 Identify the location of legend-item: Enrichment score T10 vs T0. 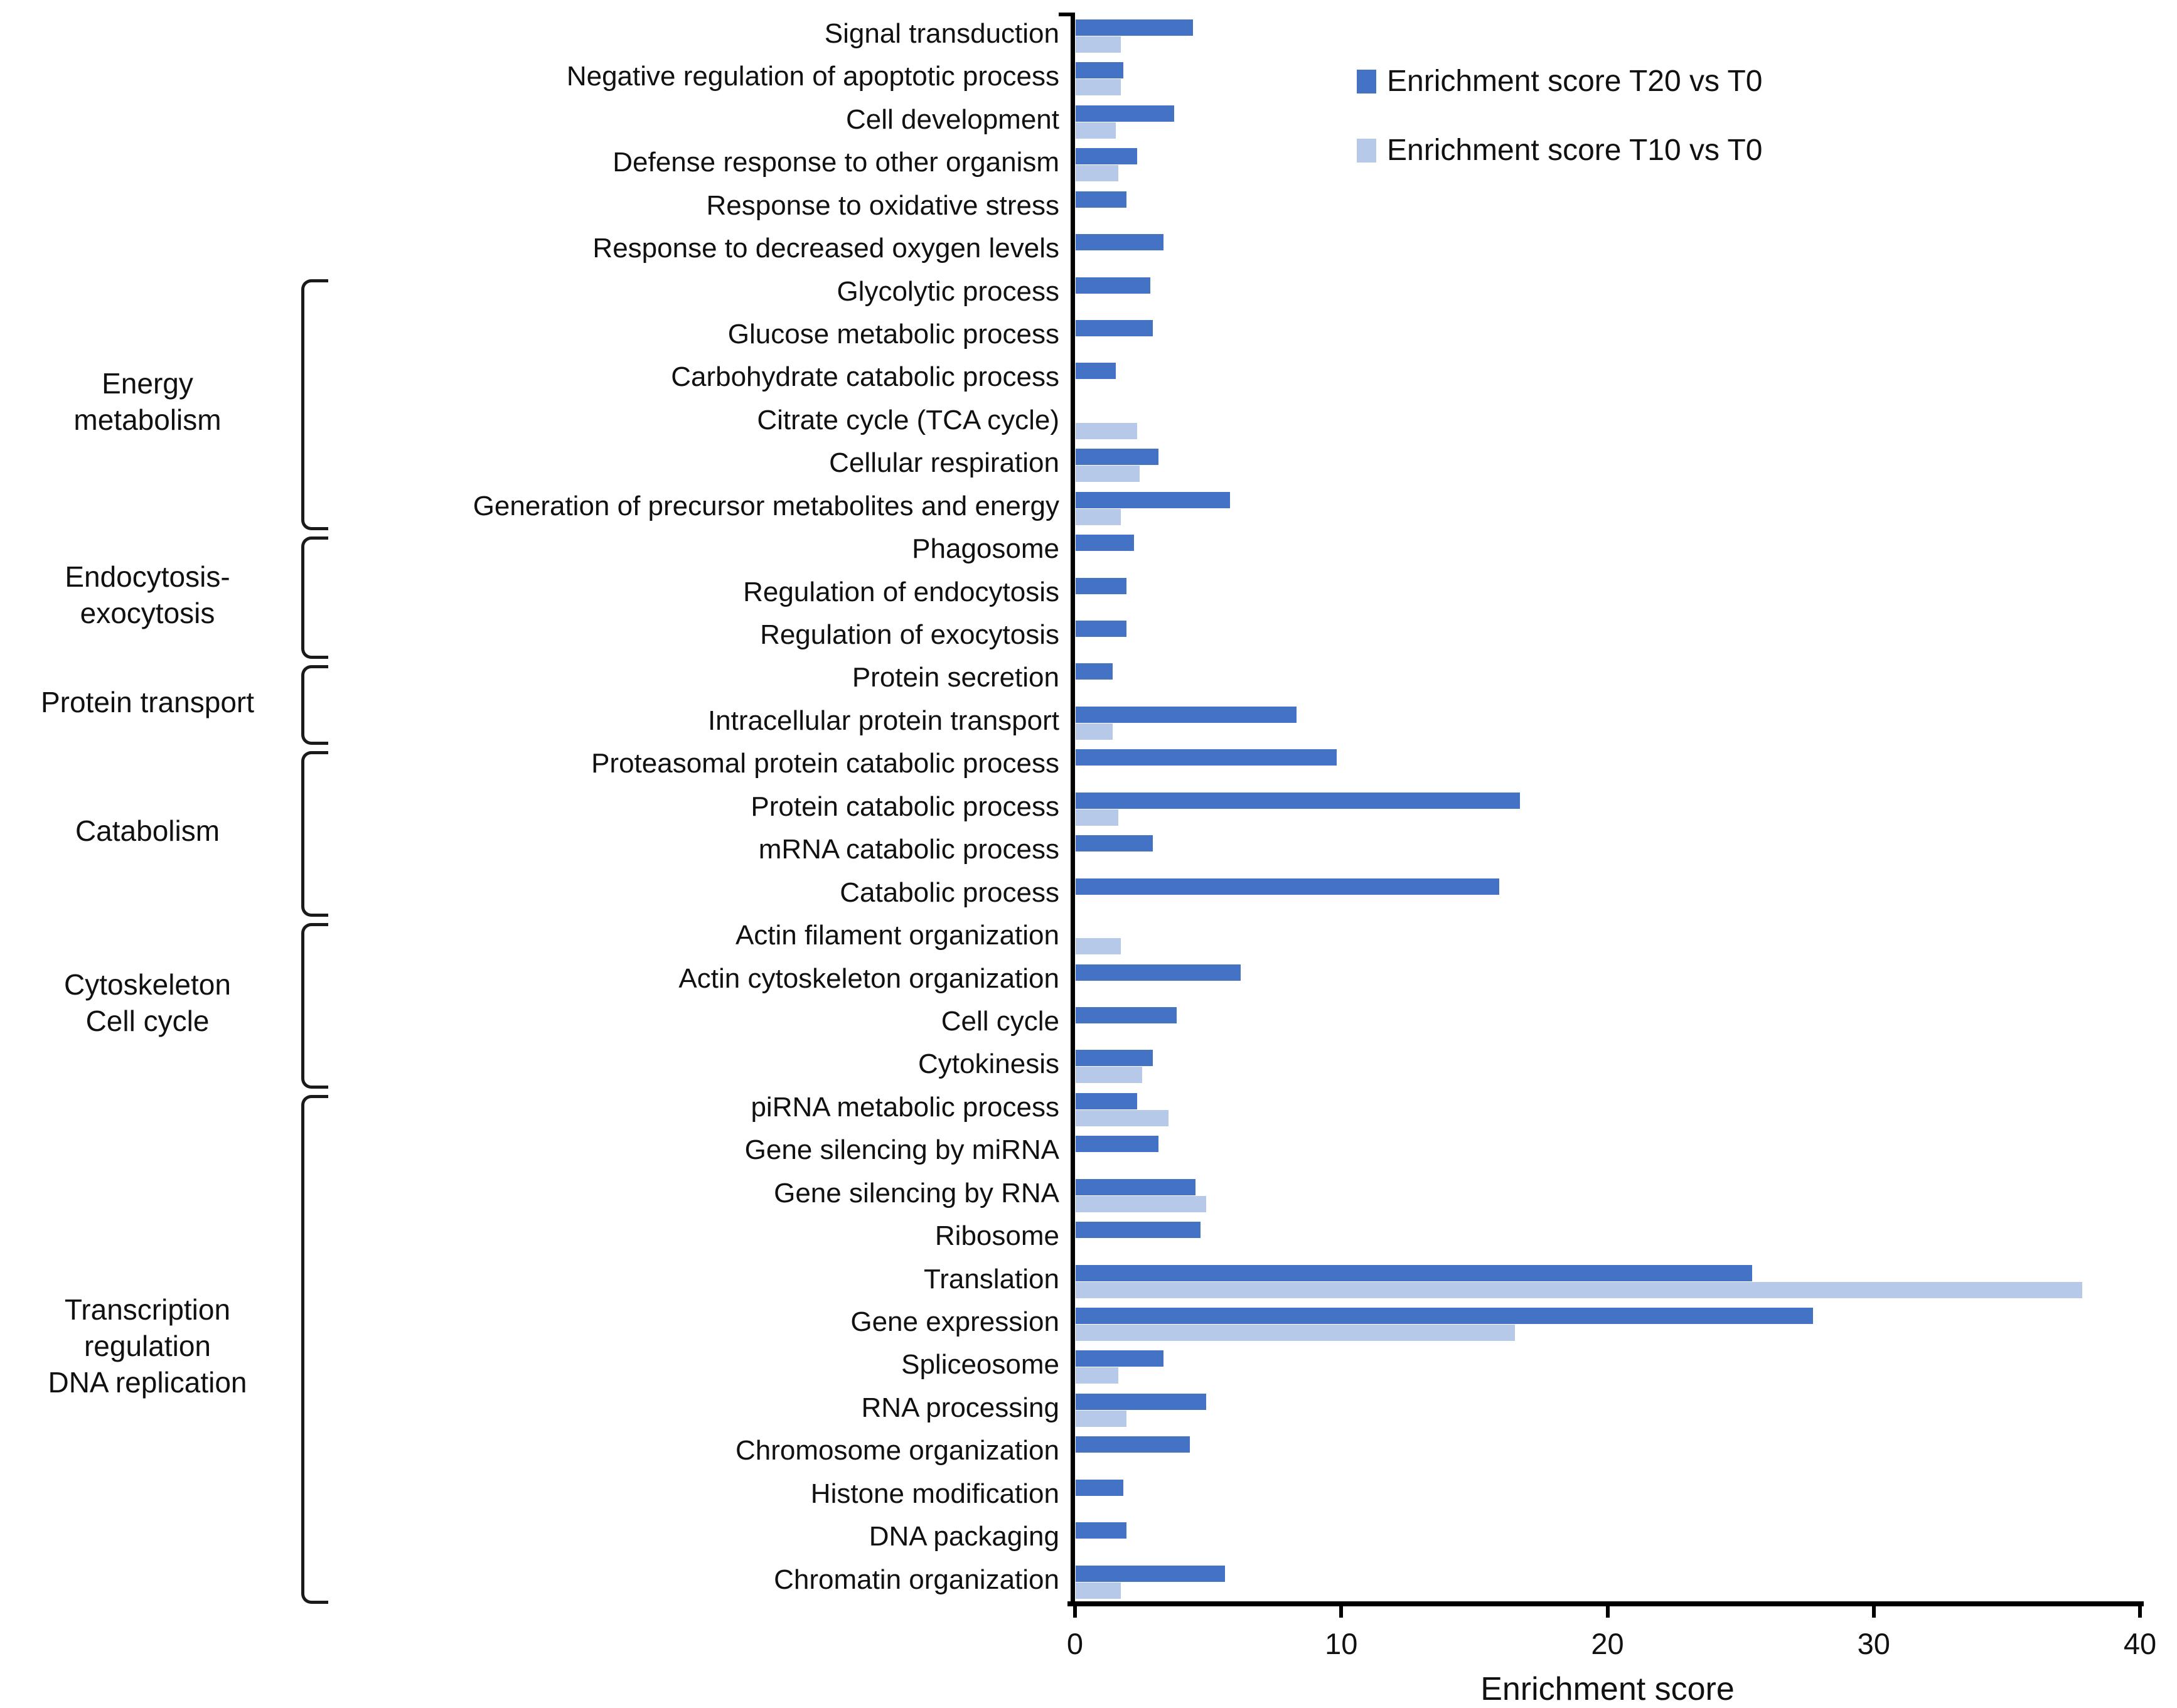
(1702, 154).